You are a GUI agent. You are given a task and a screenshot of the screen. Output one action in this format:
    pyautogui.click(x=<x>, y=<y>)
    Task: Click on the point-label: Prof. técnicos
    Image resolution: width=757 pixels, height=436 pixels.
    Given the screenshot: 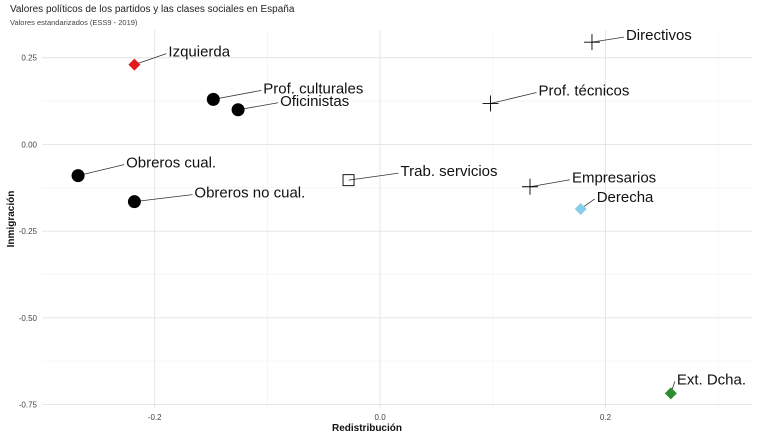 What is the action you would take?
    pyautogui.click(x=584, y=91)
    